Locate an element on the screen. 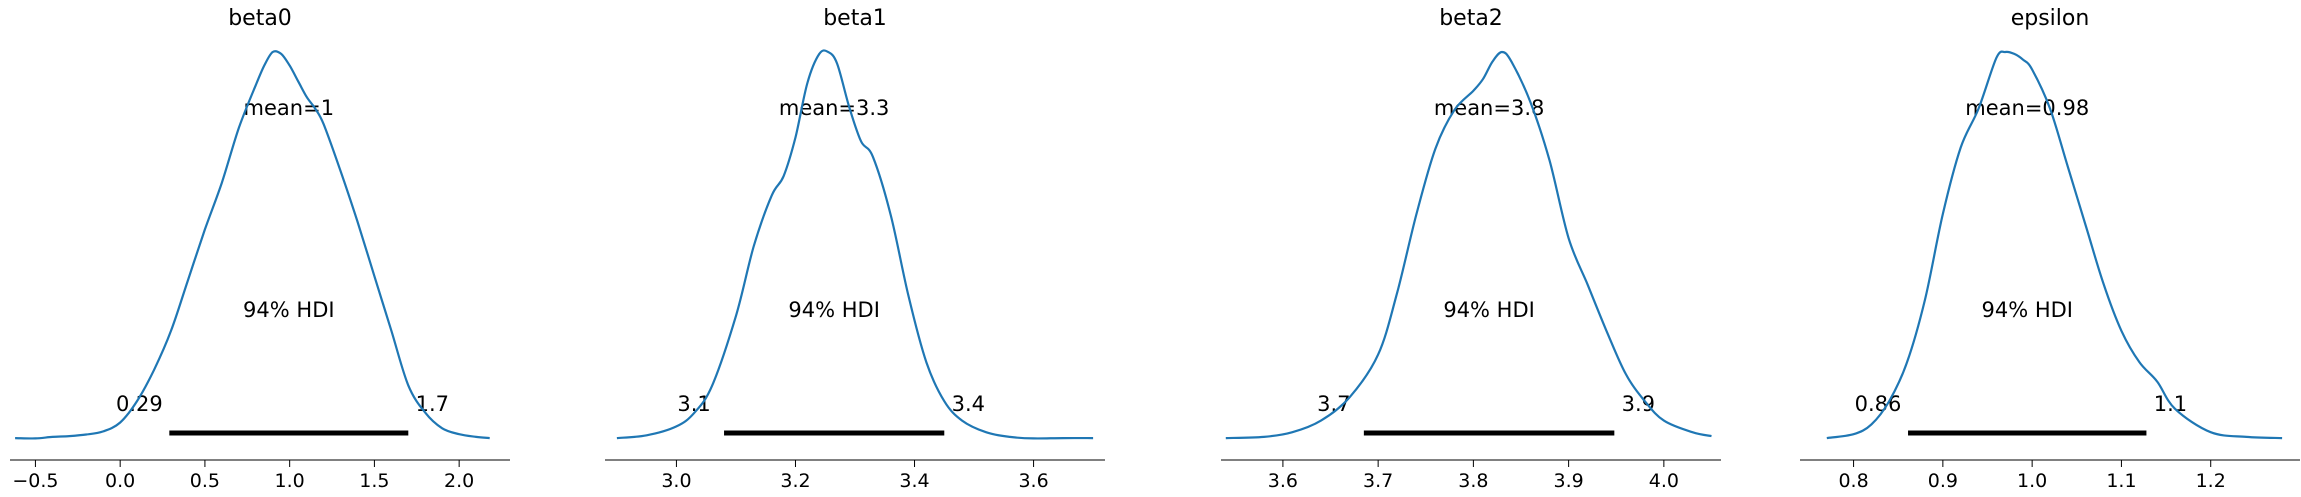 The height and width of the screenshot is (497, 2301). x-tick-label: 3.7 is located at coordinates (1378, 481).